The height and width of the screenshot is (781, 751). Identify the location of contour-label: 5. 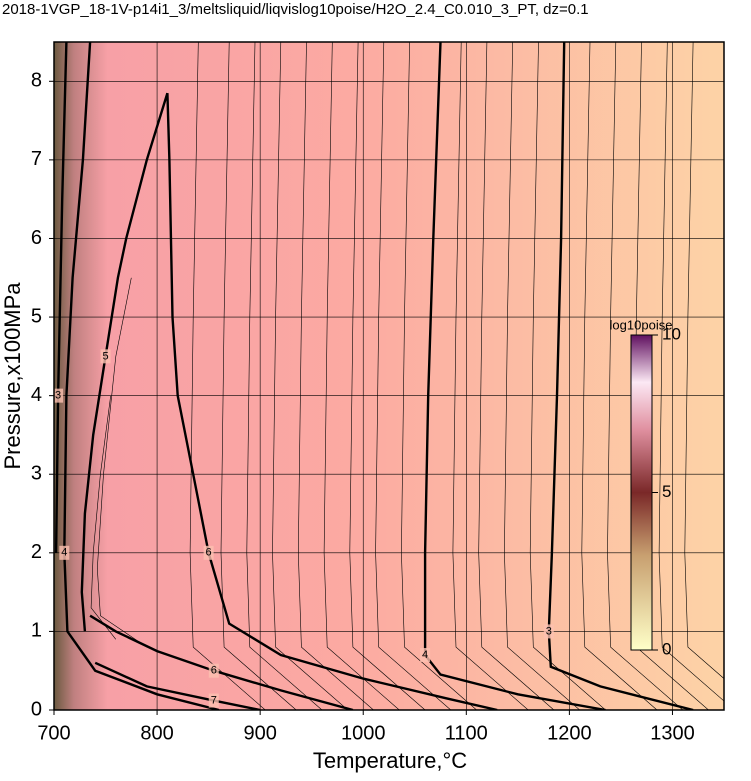
(105, 356).